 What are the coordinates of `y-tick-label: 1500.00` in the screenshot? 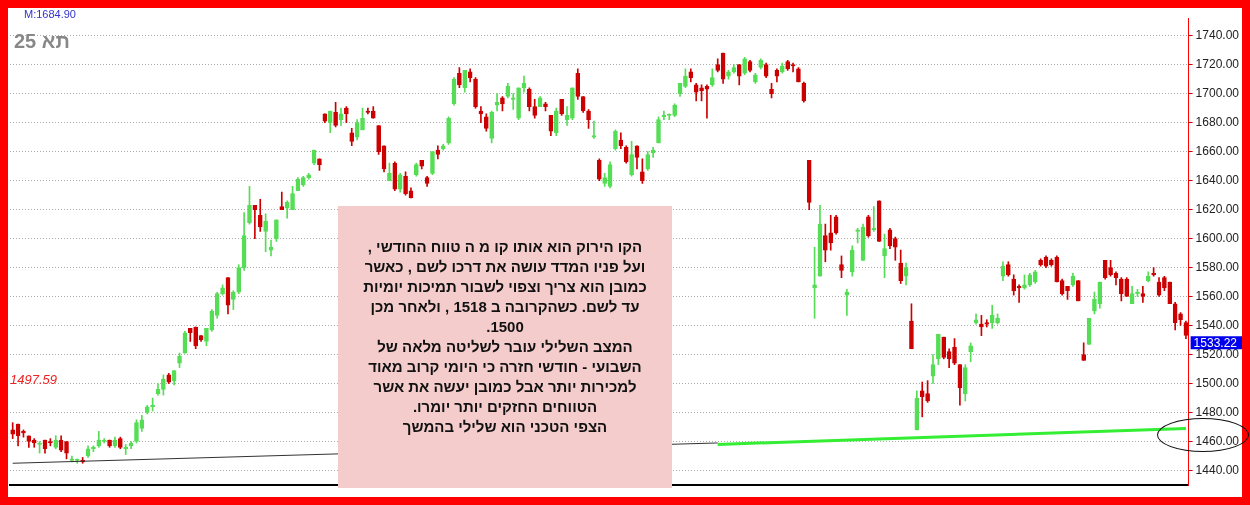 It's located at (1217, 382).